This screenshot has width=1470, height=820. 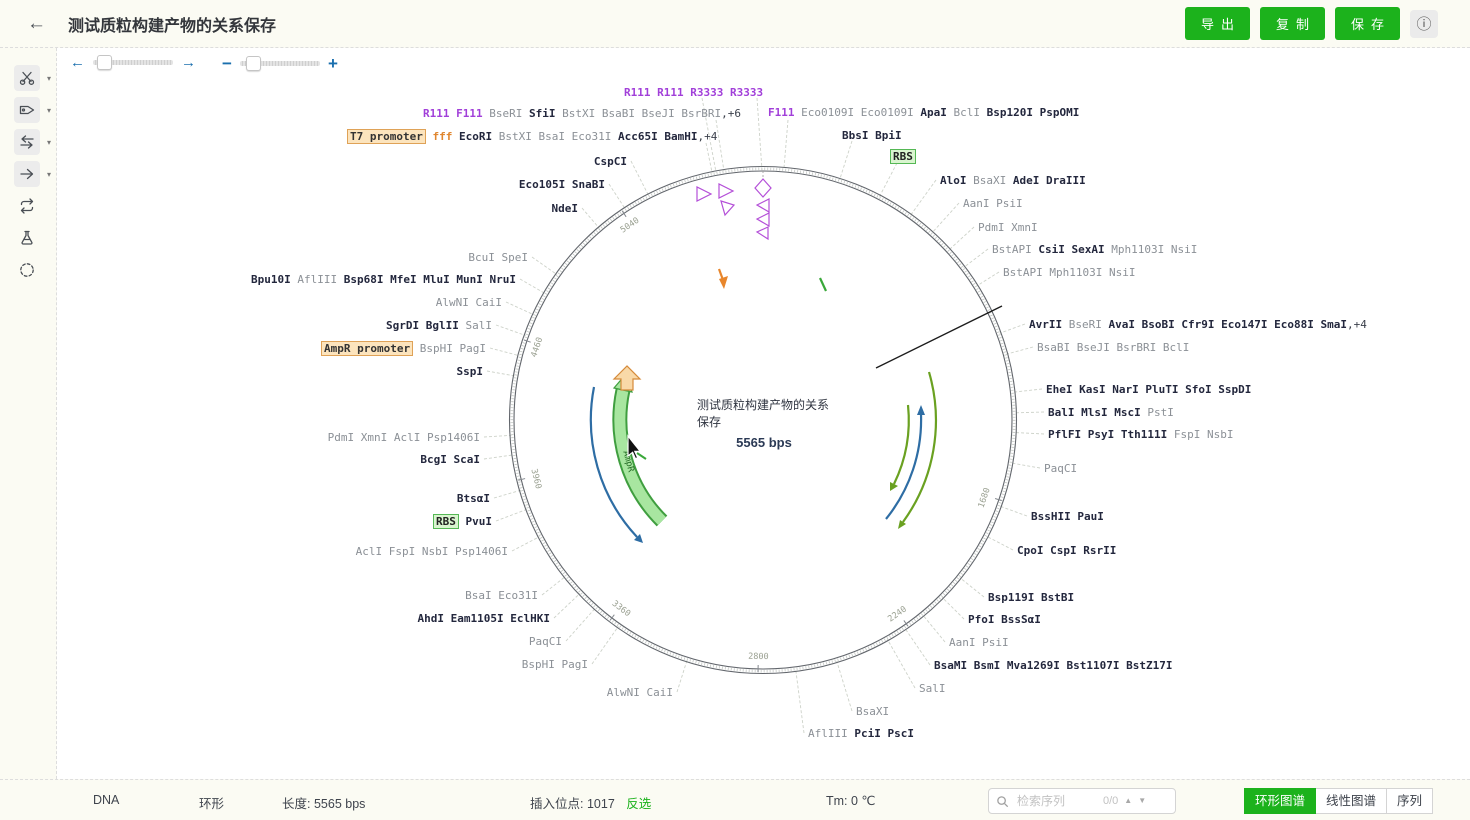 I want to click on tab-circular-map: 环形图谱, so click(x=1279, y=801).